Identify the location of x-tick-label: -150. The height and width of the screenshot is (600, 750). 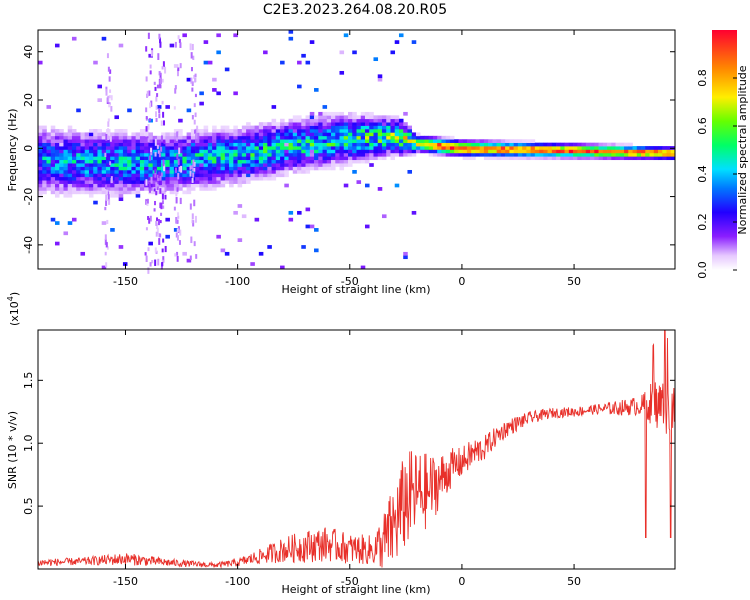
(125, 581).